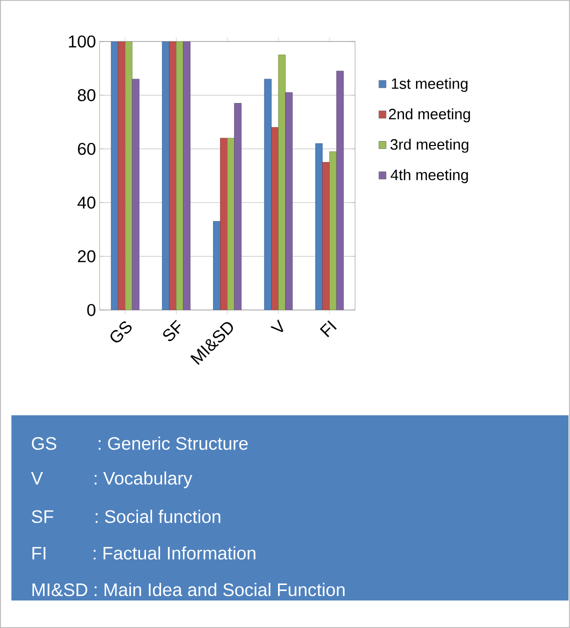 This screenshot has width=570, height=628. What do you see at coordinates (121, 331) in the screenshot?
I see `x-tick-label: GS` at bounding box center [121, 331].